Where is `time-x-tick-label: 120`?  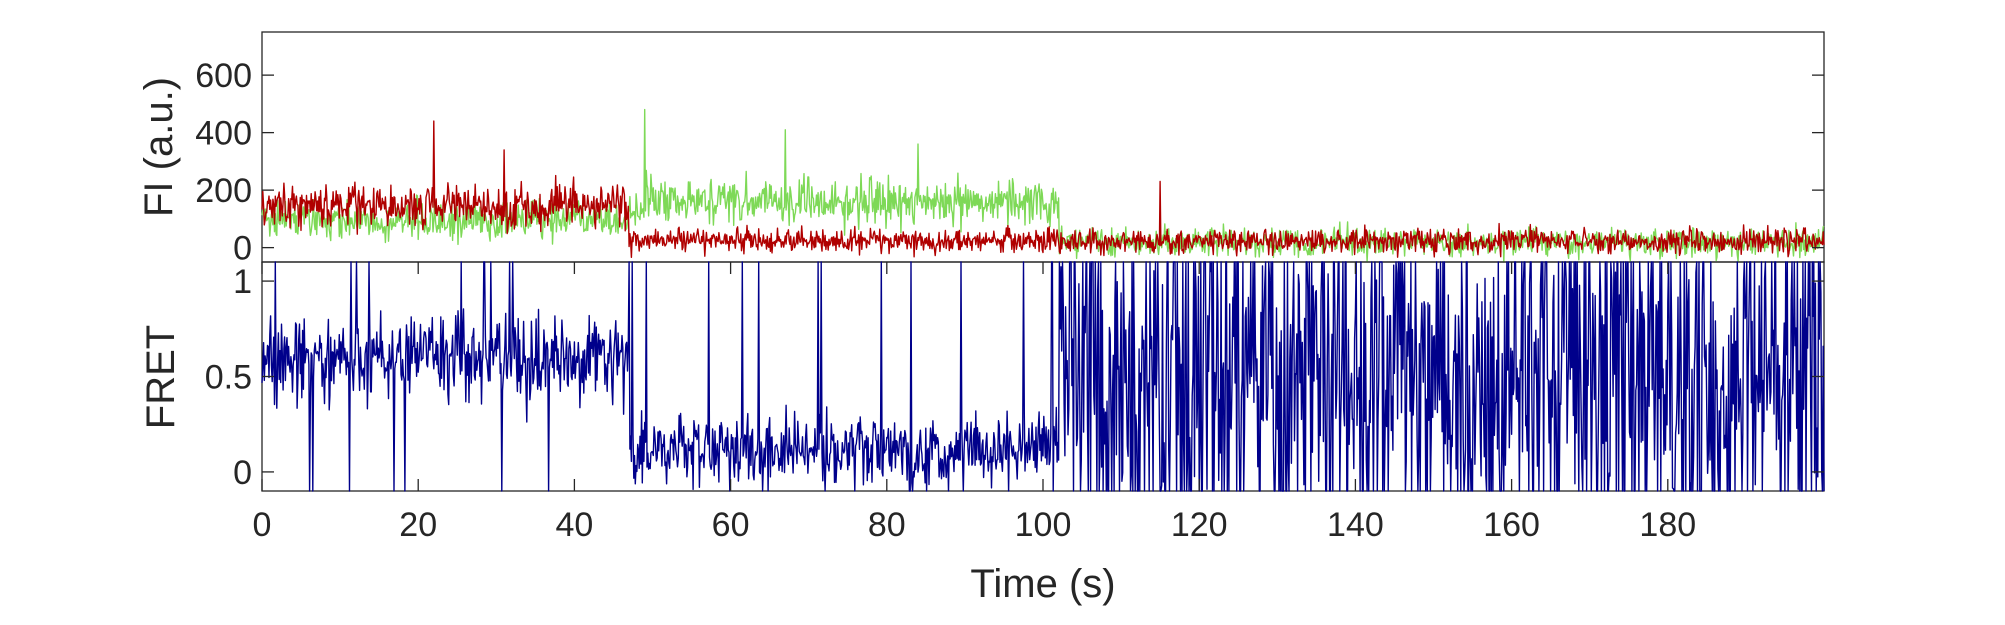 time-x-tick-label: 120 is located at coordinates (1199, 525).